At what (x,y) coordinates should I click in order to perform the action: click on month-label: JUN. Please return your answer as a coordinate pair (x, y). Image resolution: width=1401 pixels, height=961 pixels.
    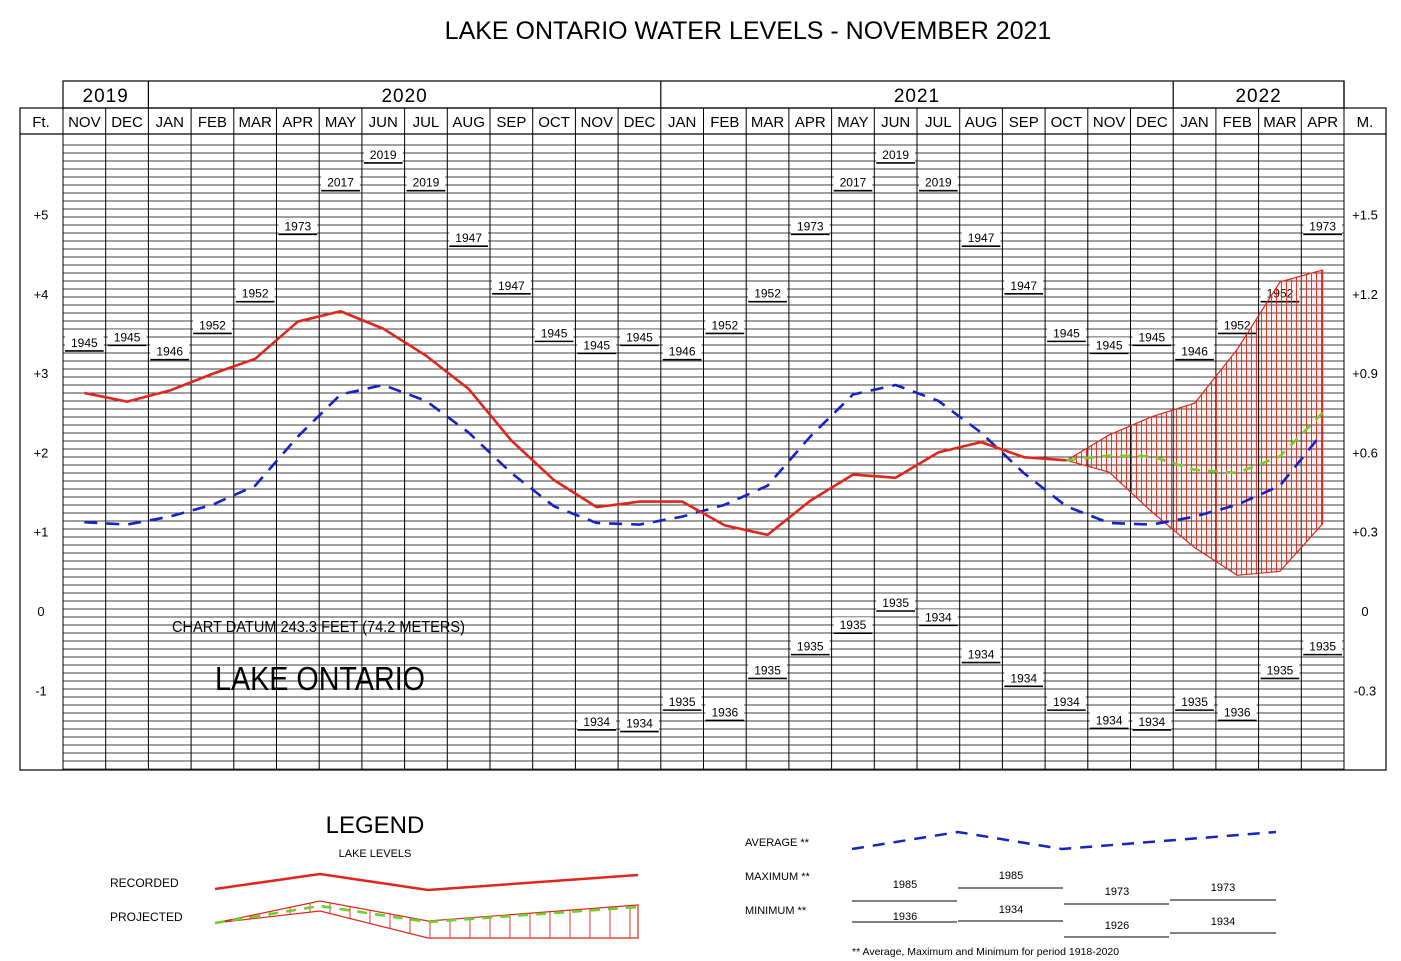
    Looking at the image, I should click on (383, 122).